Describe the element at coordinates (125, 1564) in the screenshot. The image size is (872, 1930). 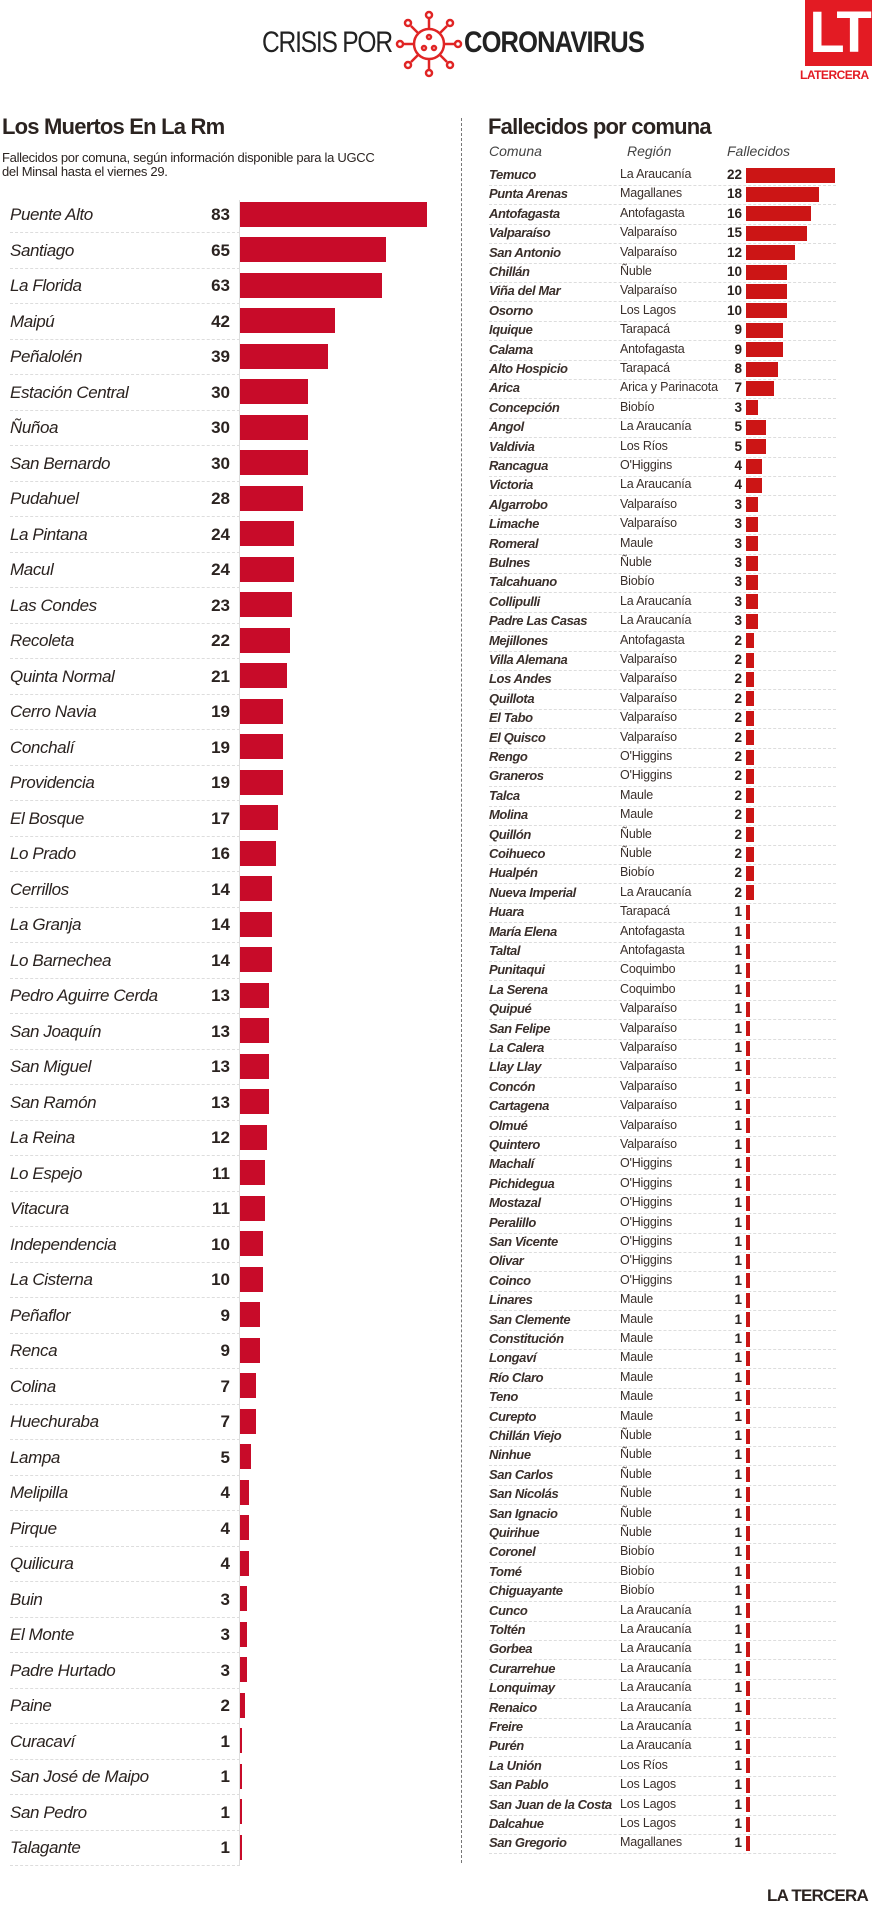
I see `table-row: Quilicura 4` at that location.